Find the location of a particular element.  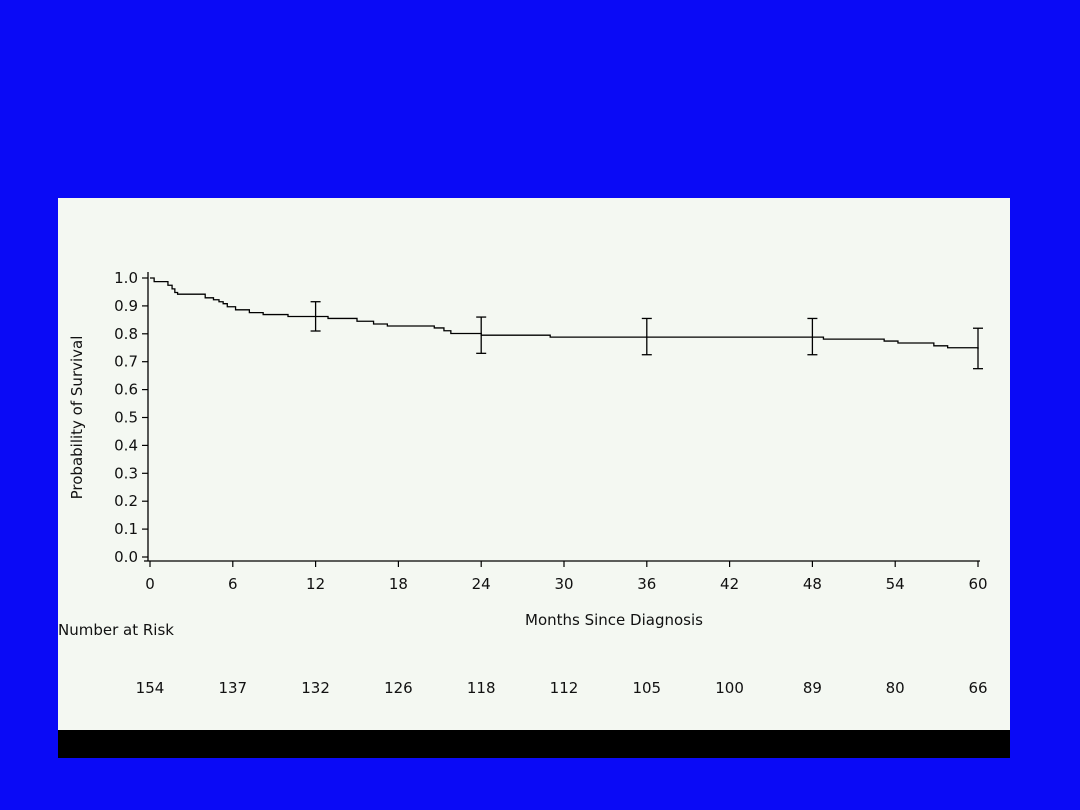

y-tick-label: 0.5 is located at coordinates (126, 418).